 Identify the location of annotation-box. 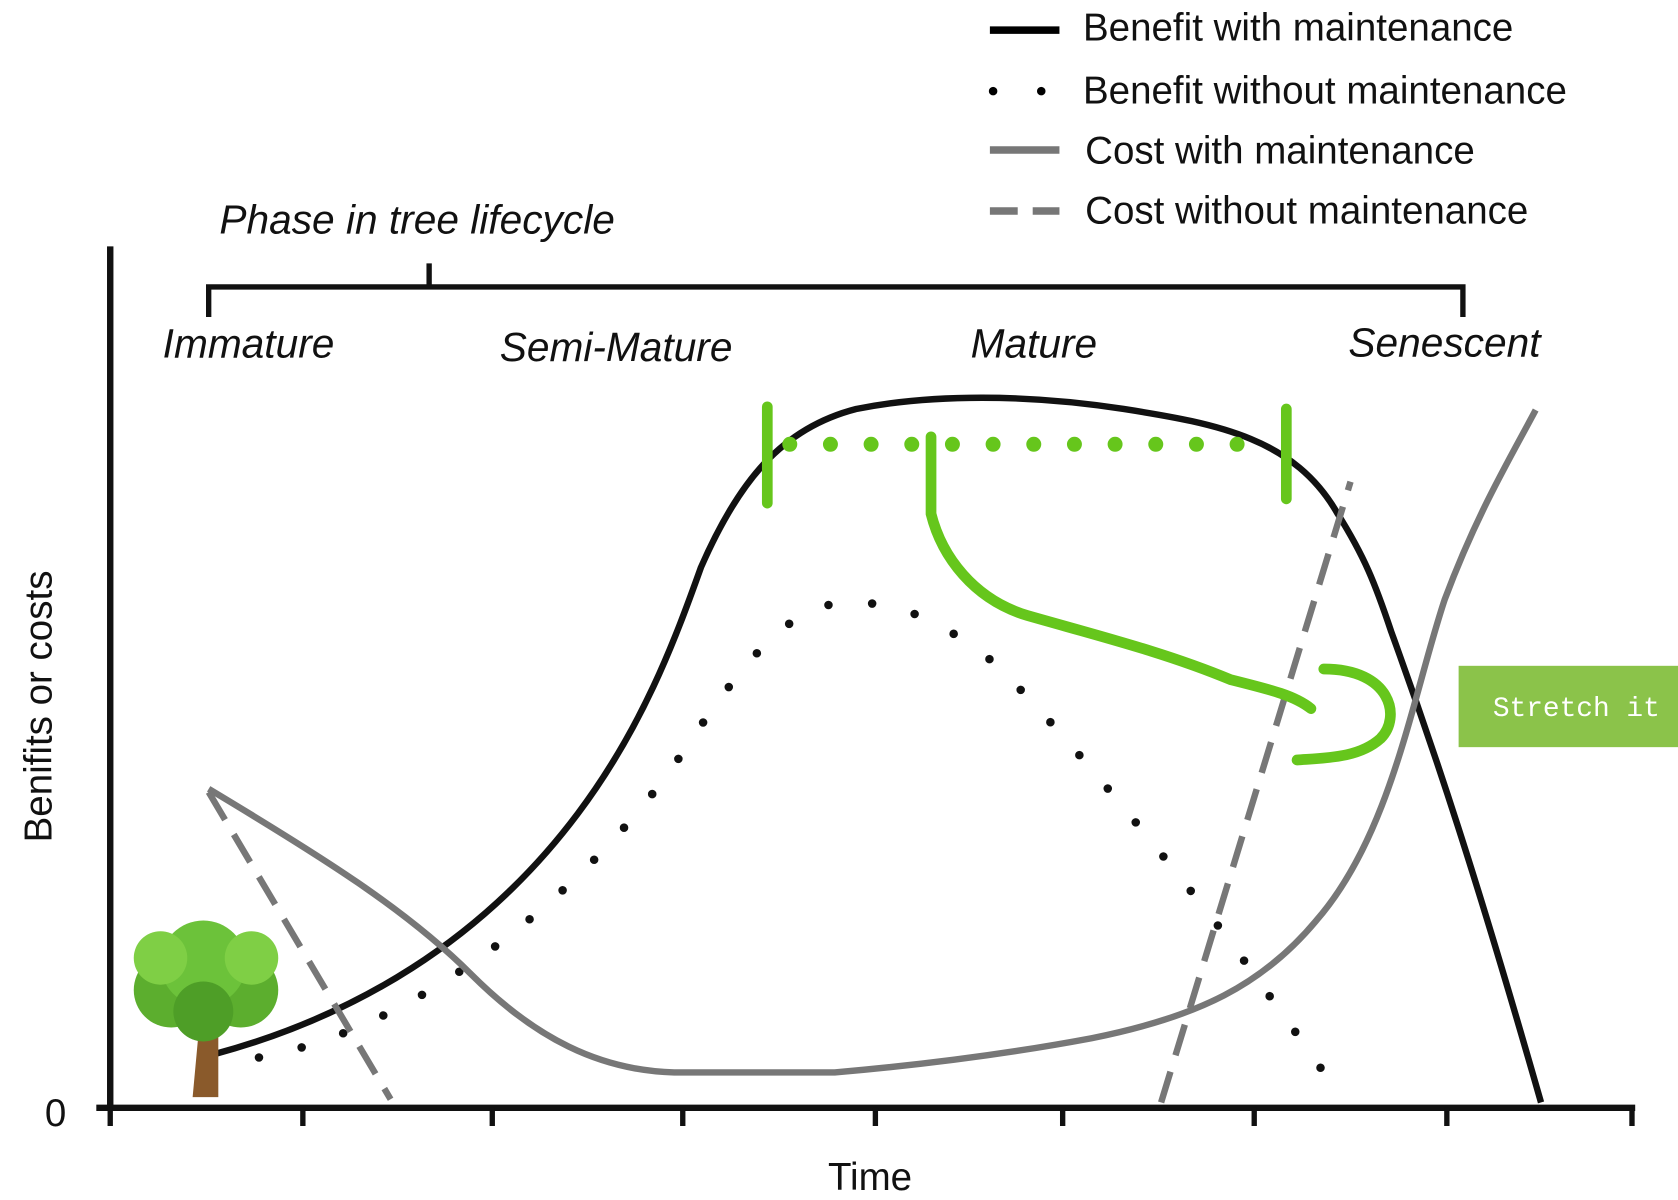
(1568, 706).